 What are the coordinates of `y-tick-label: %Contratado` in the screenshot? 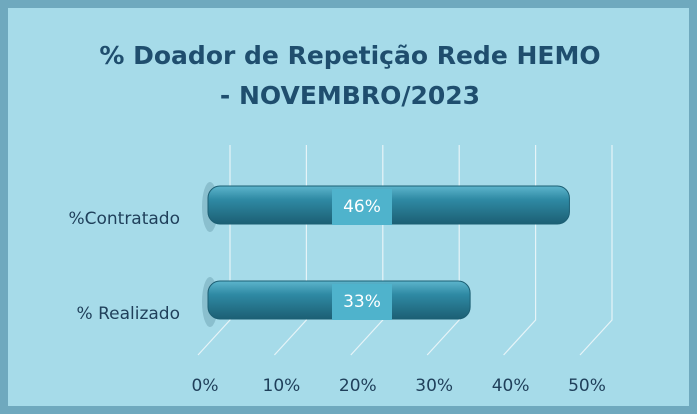 It's located at (124, 219).